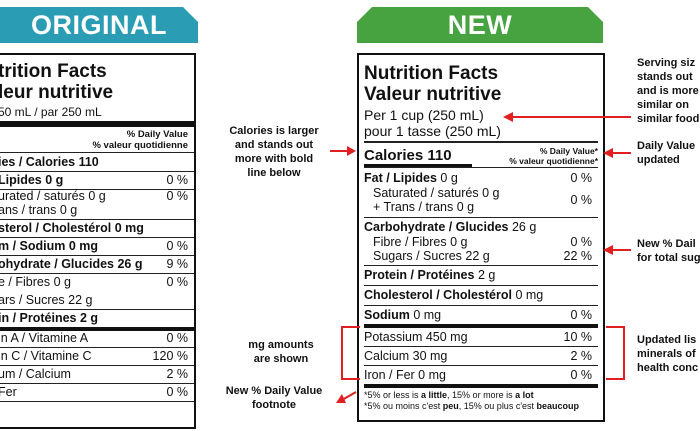 The image size is (700, 431). Describe the element at coordinates (568, 151) in the screenshot. I see `new-dv-header-en: % Daily Value*` at that location.